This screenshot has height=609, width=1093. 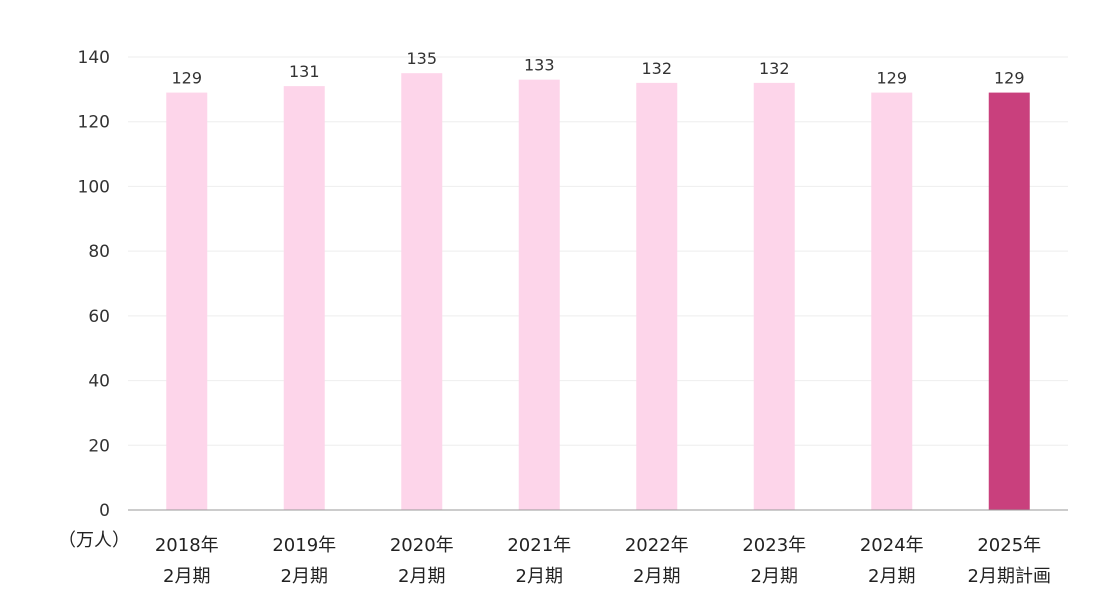 I want to click on y-tick-label: 80, so click(x=99, y=252).